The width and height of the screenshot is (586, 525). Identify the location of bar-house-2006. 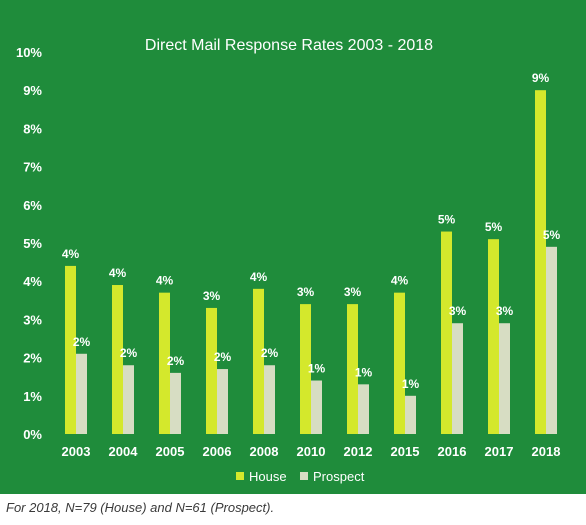
(211, 370).